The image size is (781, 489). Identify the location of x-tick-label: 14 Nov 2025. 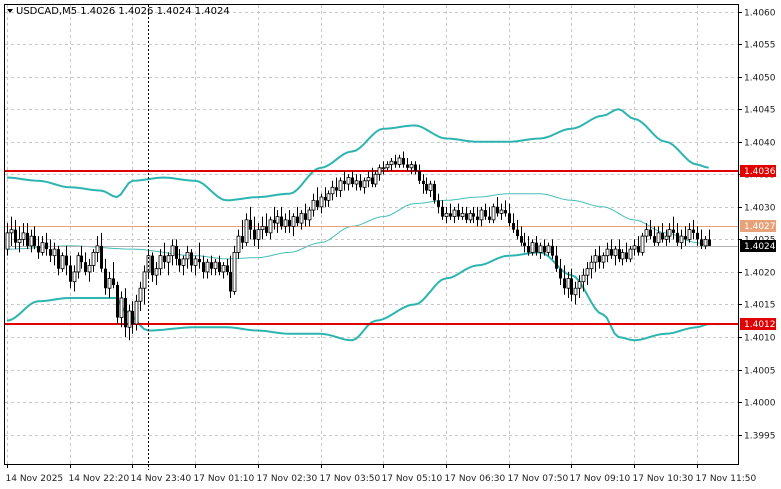
(35, 479).